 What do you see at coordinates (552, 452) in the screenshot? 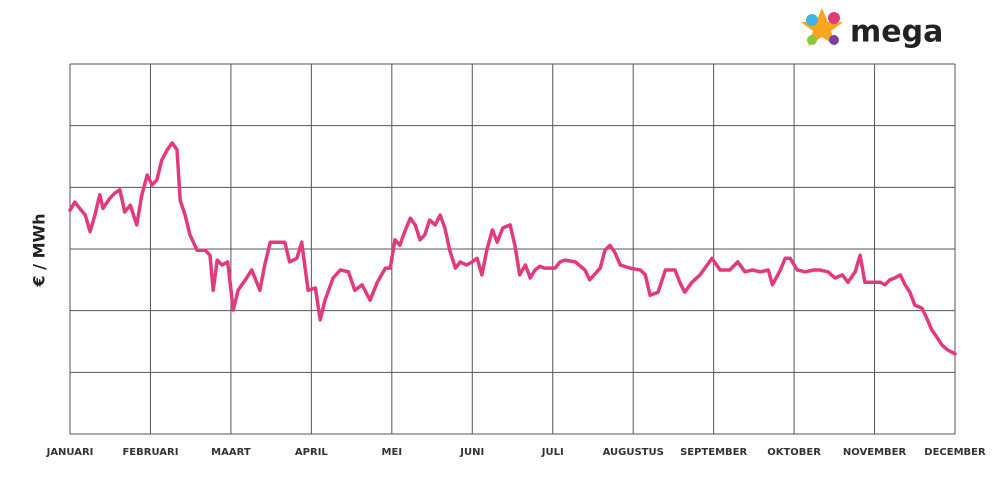
I see `x-tick-label: JULI` at bounding box center [552, 452].